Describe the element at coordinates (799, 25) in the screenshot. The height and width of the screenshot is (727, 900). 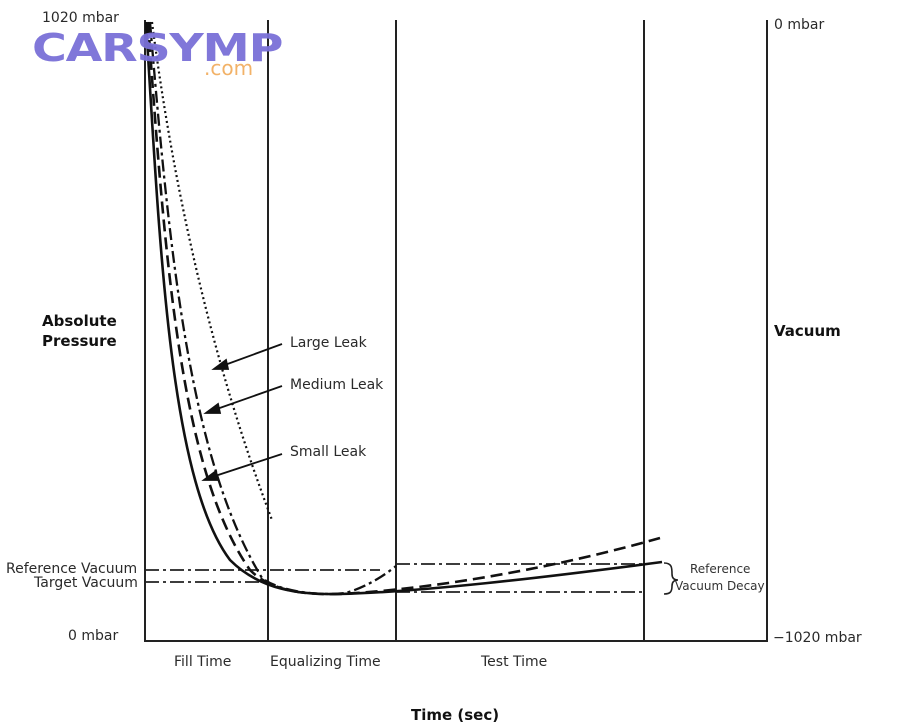
I see `right-axis-top-label: 0 mbar` at that location.